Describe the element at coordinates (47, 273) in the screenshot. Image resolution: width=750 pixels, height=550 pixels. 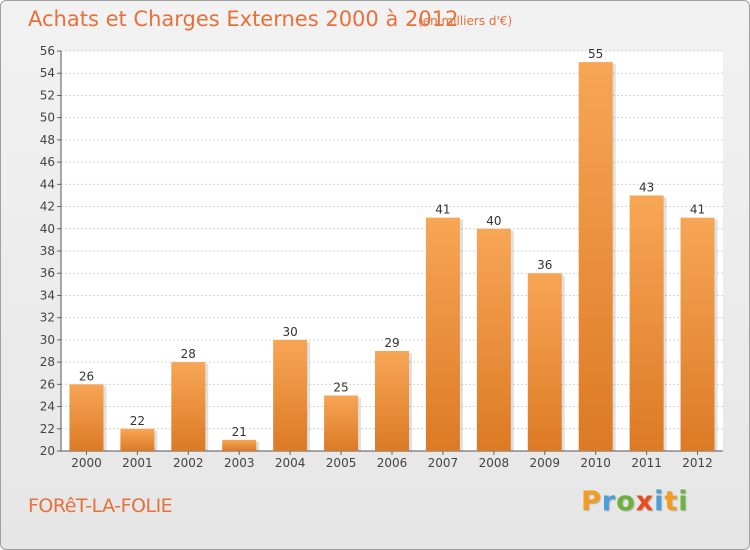
I see `y-tick-label: 36` at that location.